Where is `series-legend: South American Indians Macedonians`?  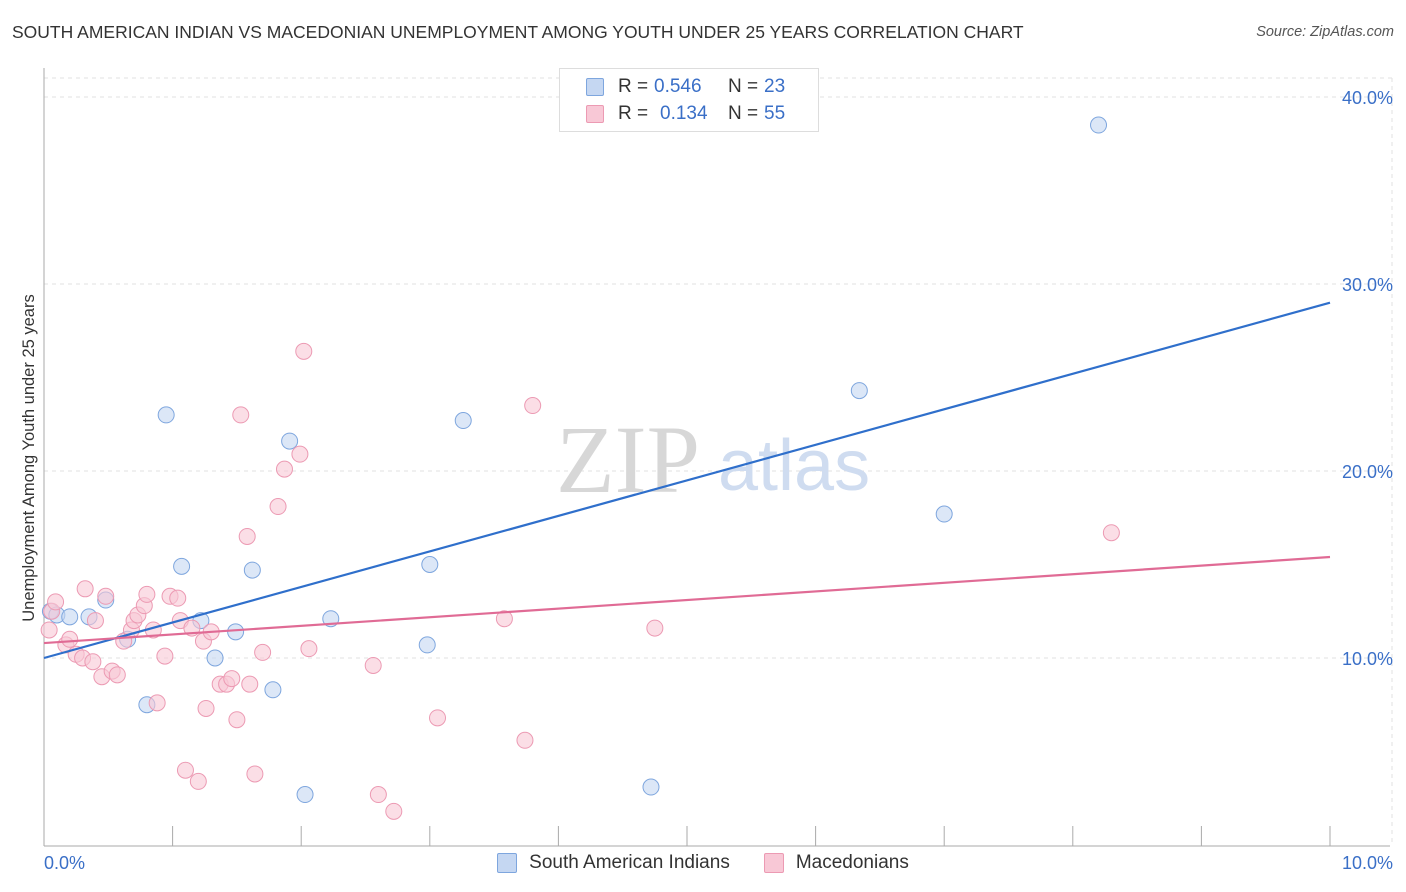
series-legend: South American Indians Macedonians is located at coordinates (703, 863).